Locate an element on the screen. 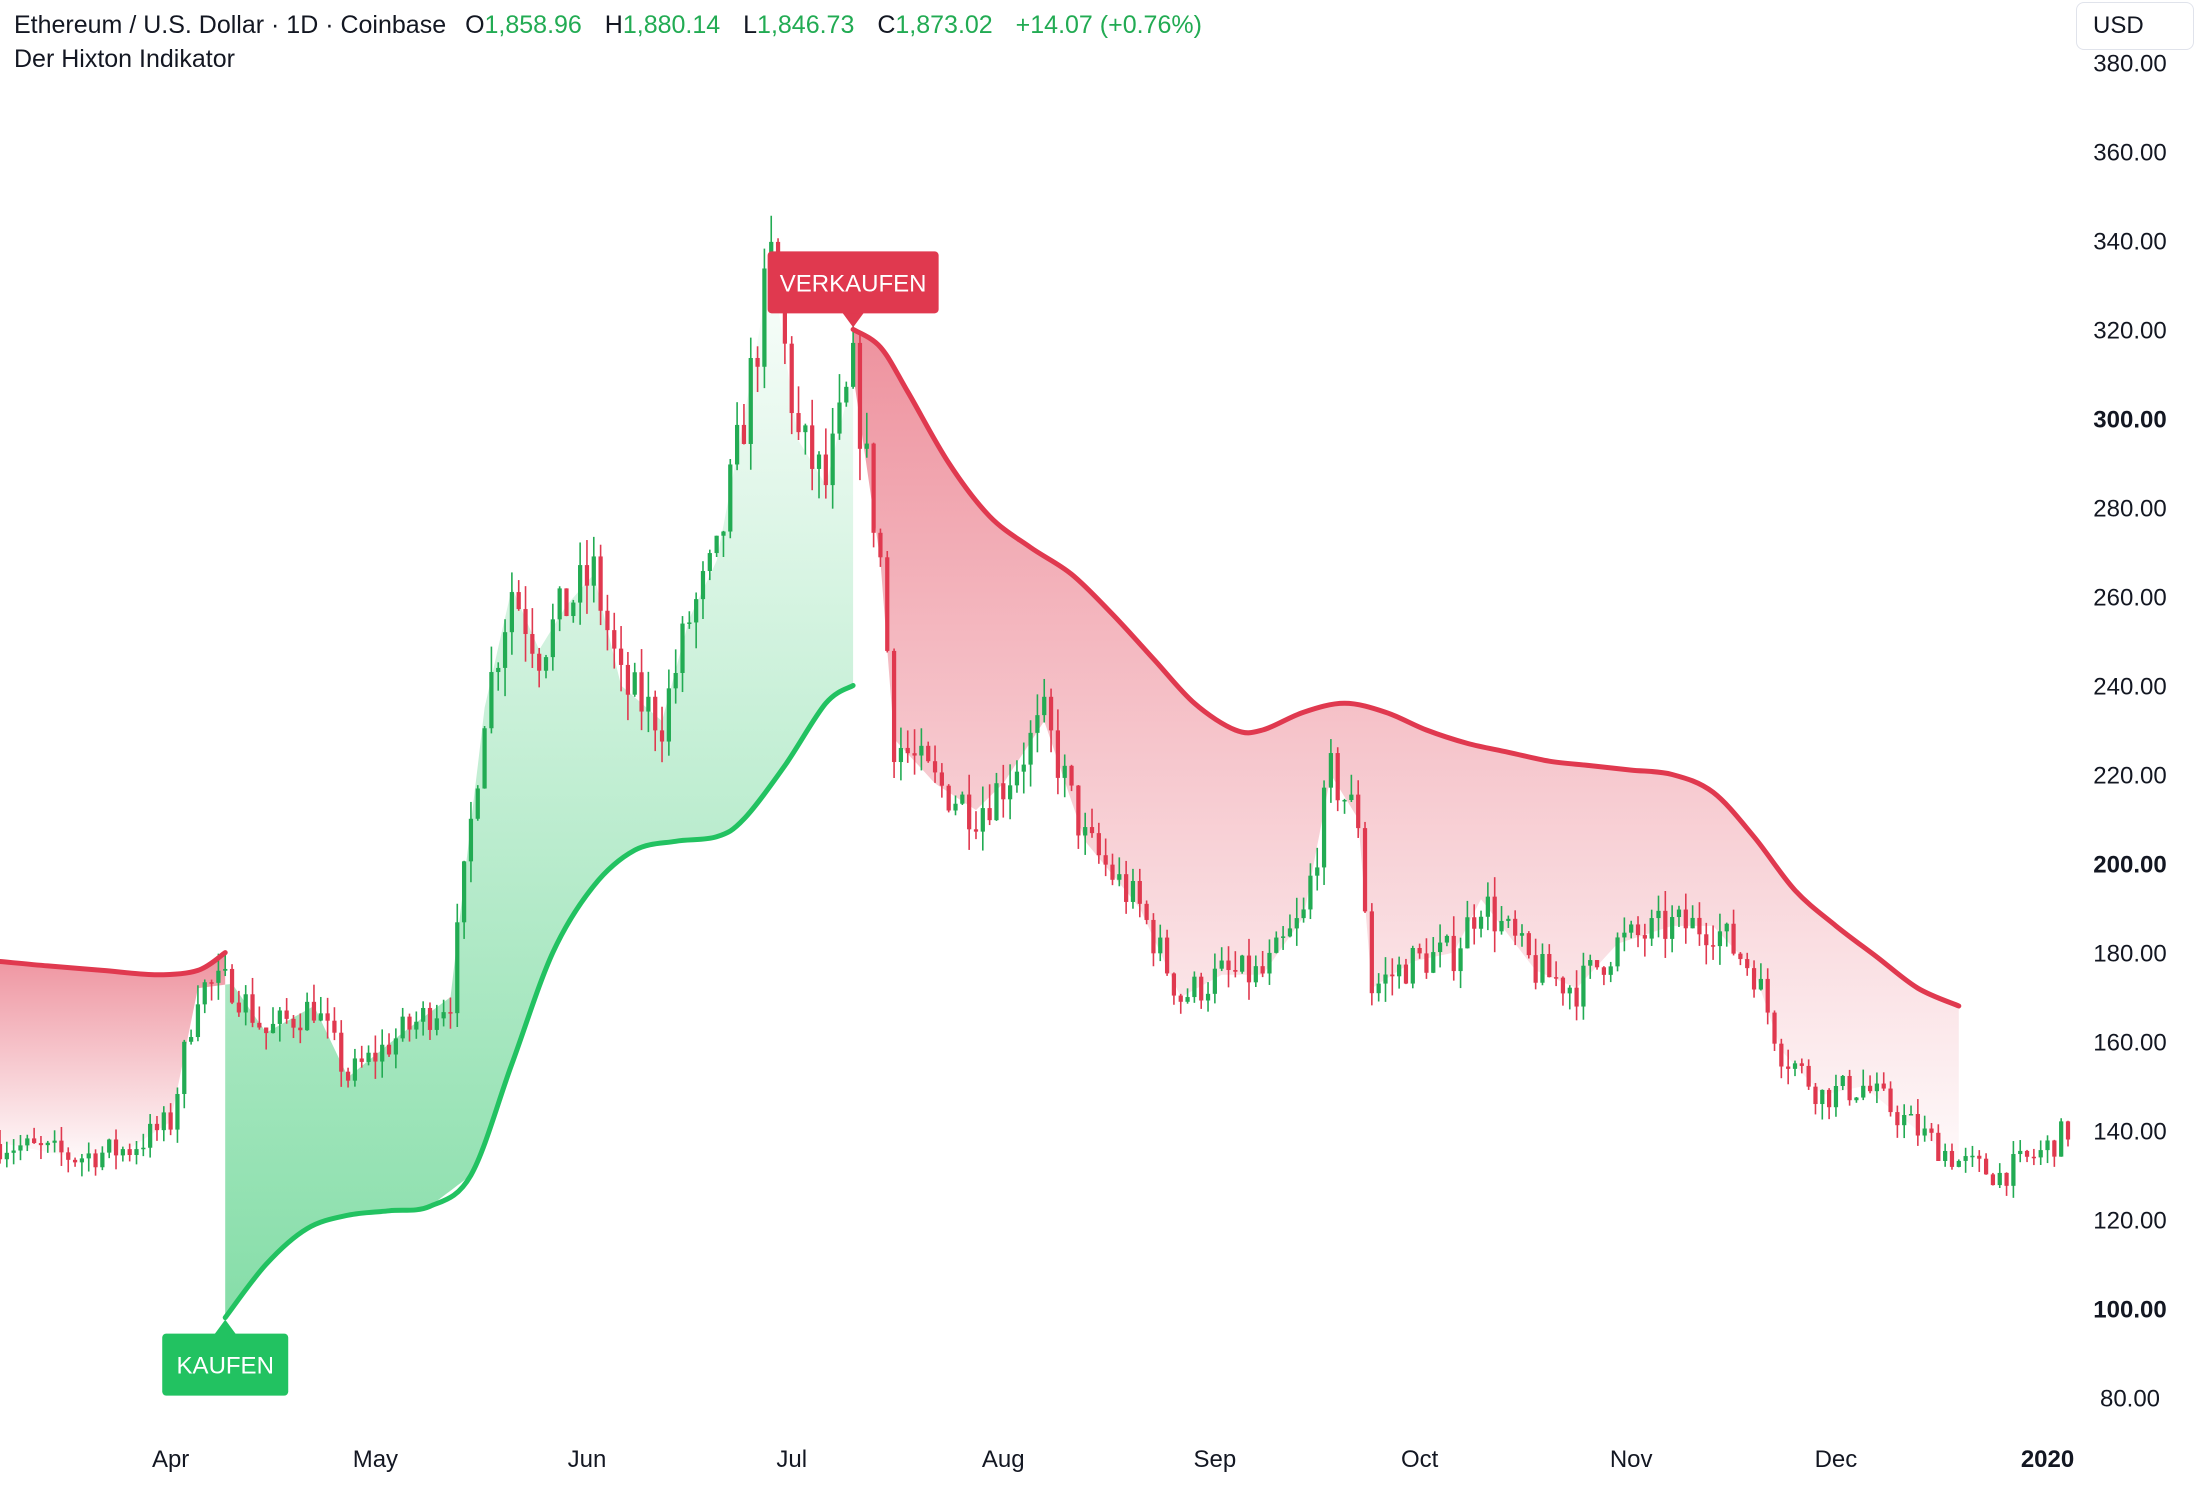  buy-signal-label: KAUFEN is located at coordinates (225, 1366).